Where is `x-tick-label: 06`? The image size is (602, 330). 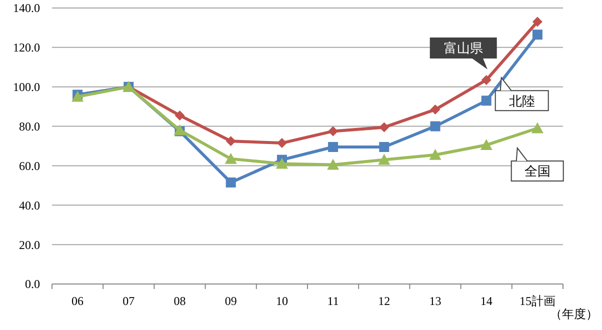 x-tick-label: 06 is located at coordinates (78, 301).